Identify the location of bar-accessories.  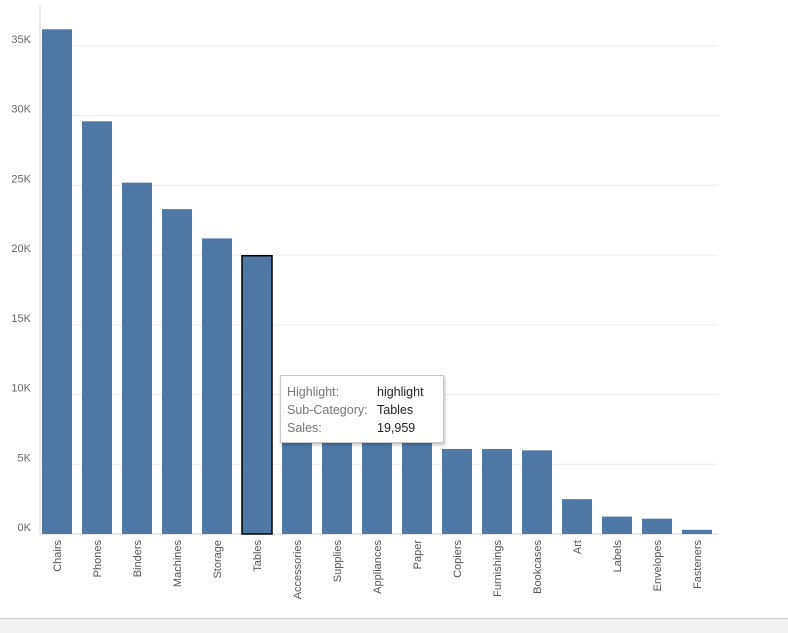
(297, 485).